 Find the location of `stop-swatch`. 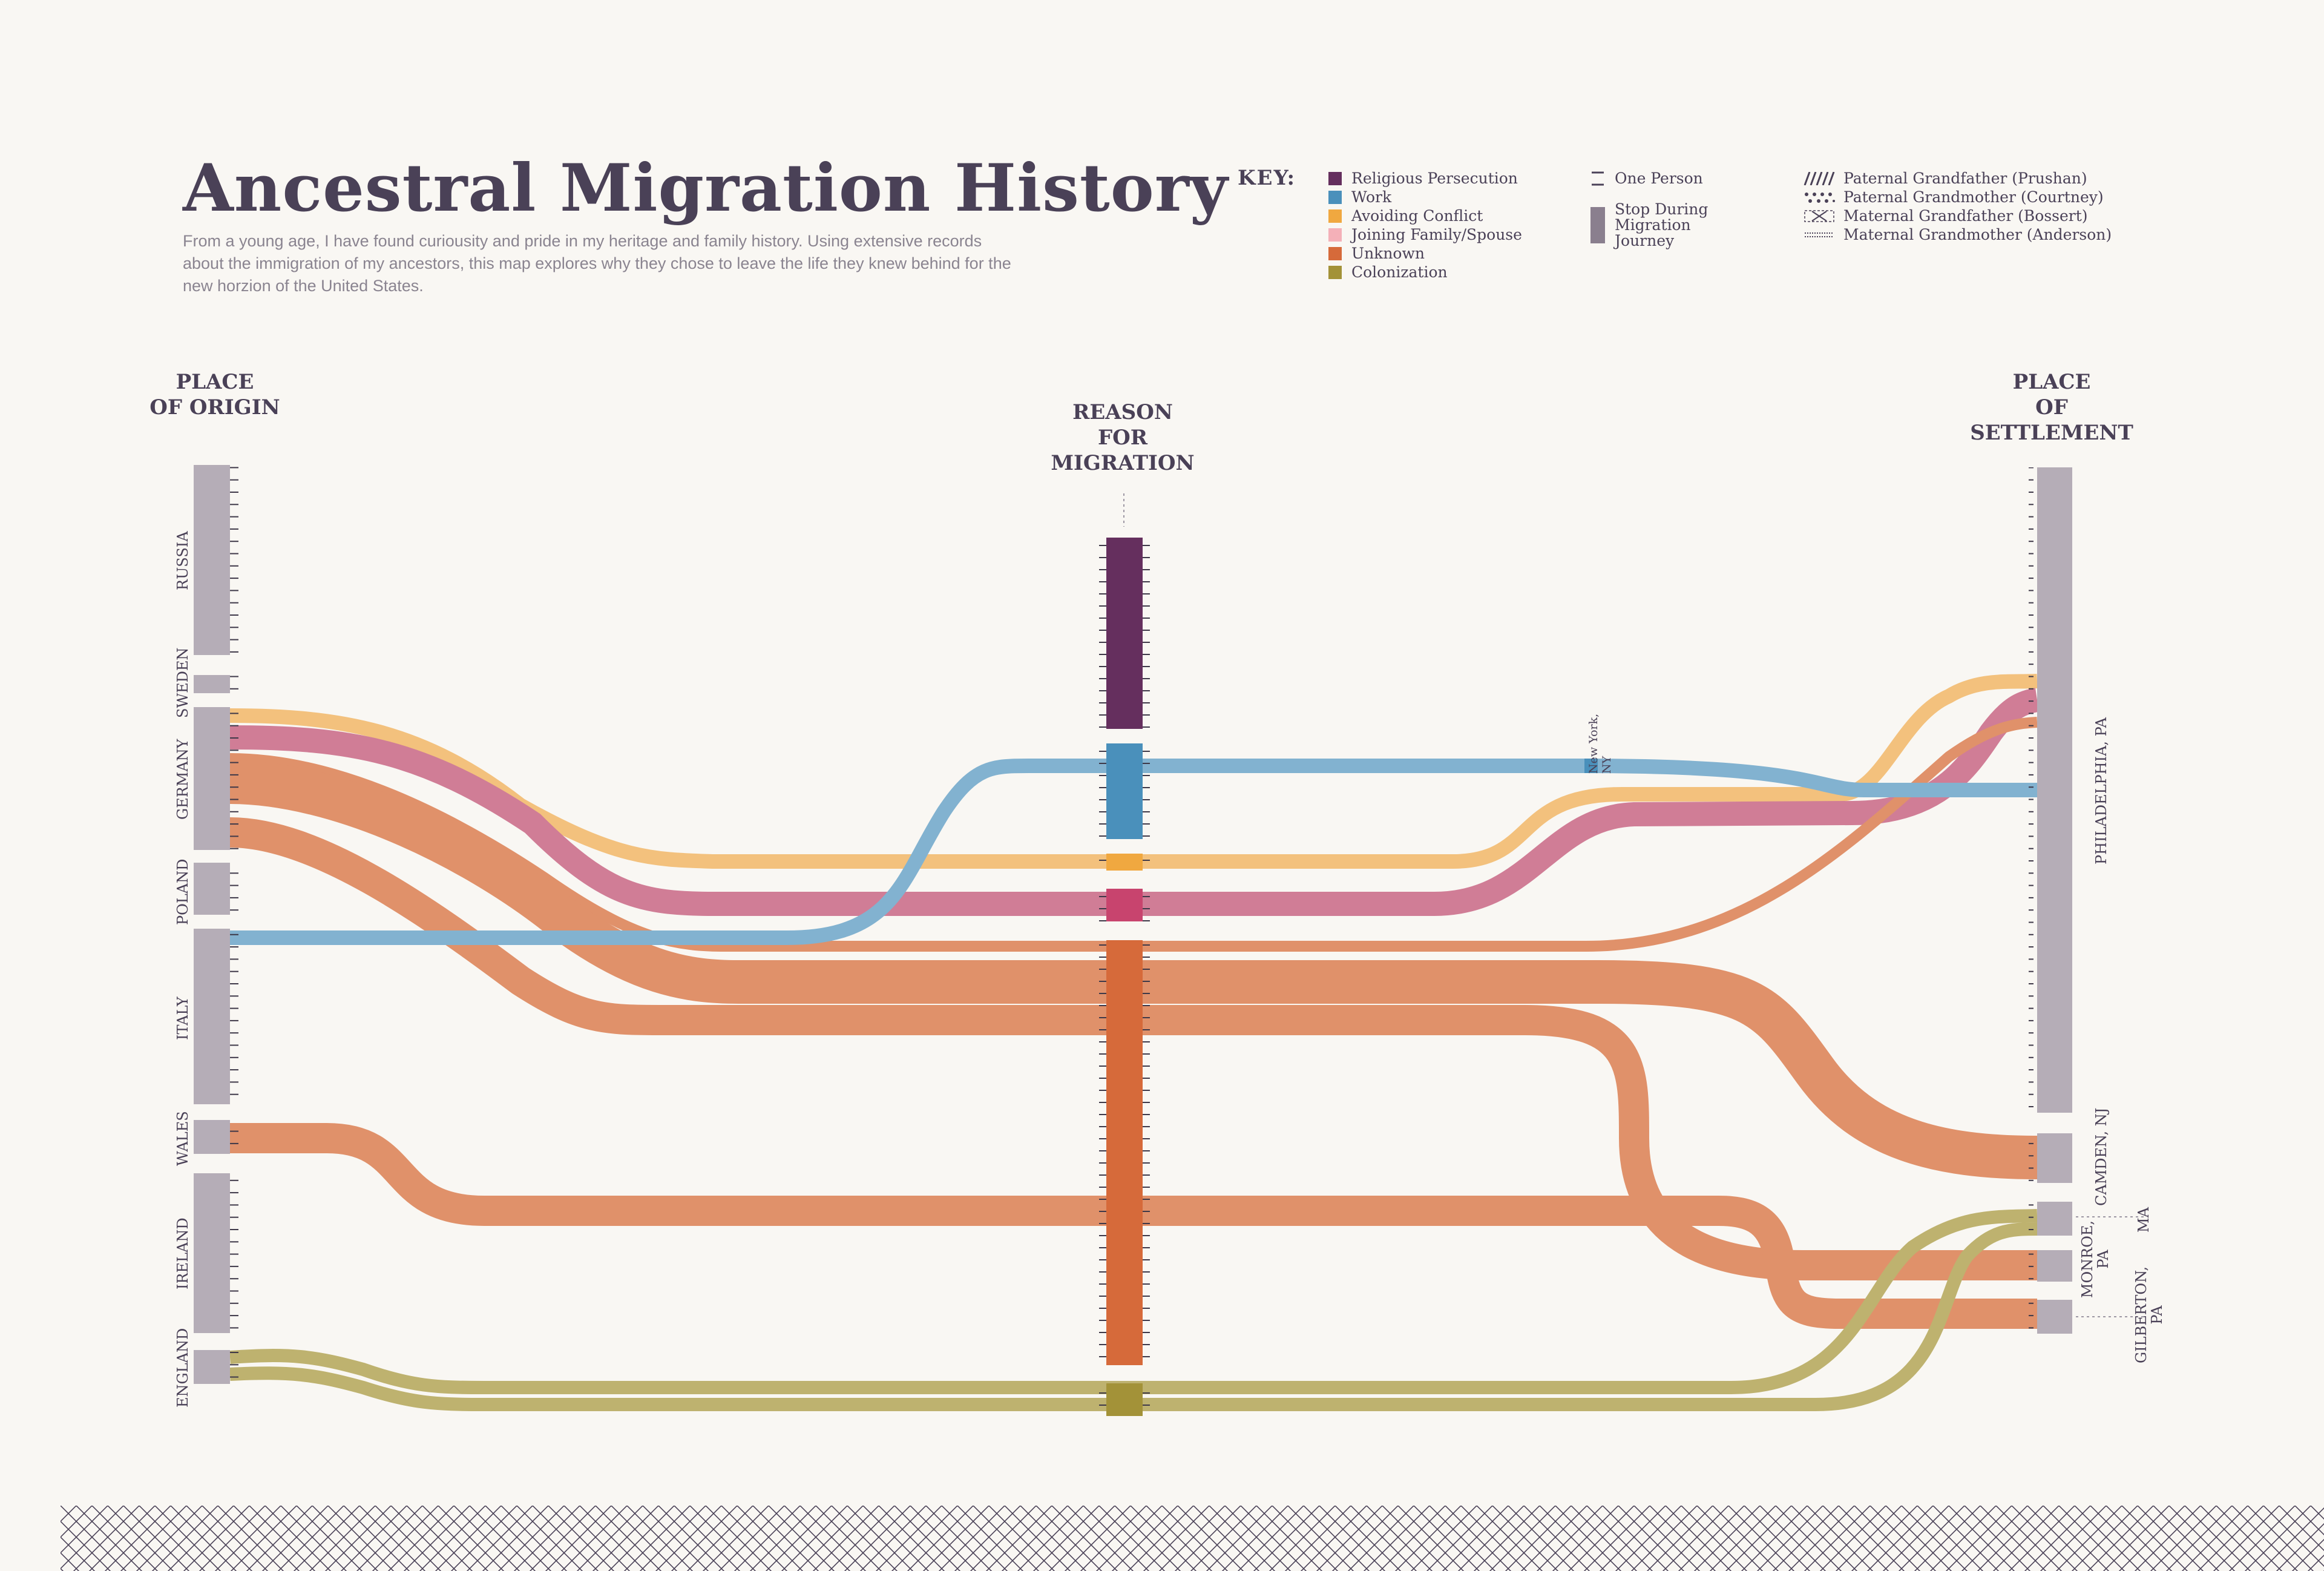

stop-swatch is located at coordinates (1597, 225).